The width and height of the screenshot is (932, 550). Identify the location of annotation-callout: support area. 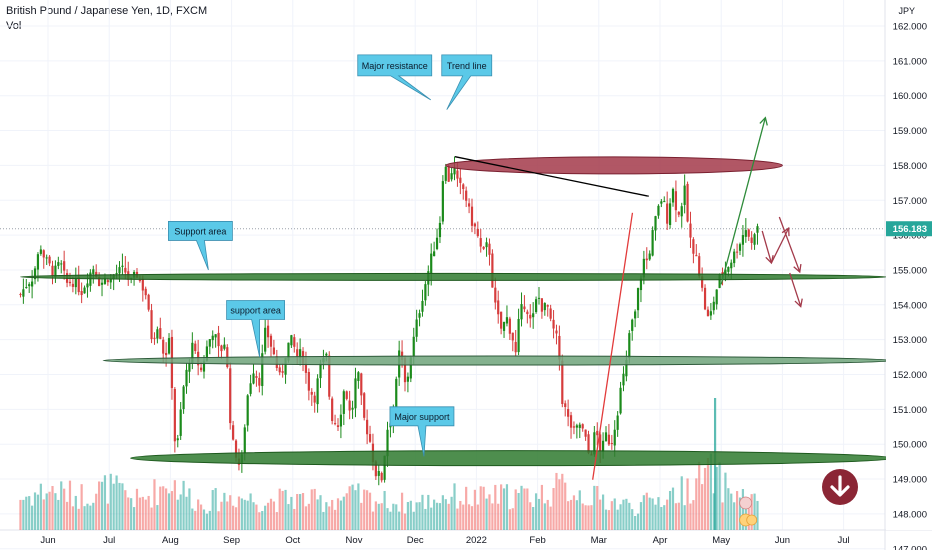
(255, 329).